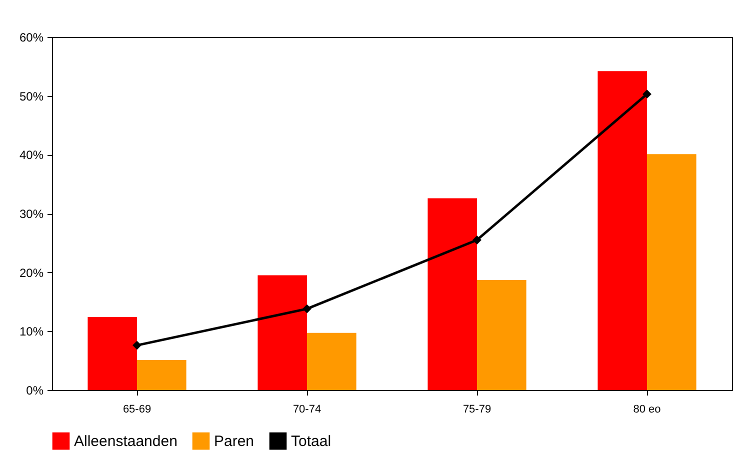  What do you see at coordinates (35, 391) in the screenshot?
I see `y-tick-label: 0%` at bounding box center [35, 391].